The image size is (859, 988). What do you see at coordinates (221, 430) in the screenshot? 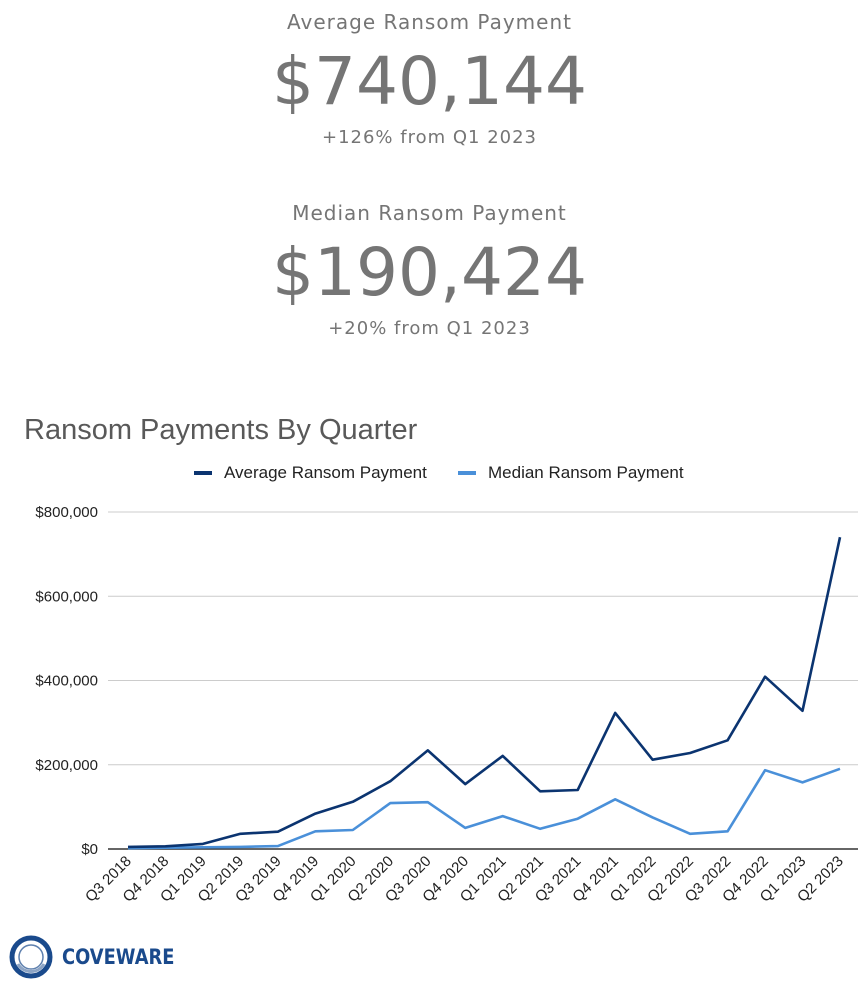
I see `chart-title: Ransom Payments By Quarter` at bounding box center [221, 430].